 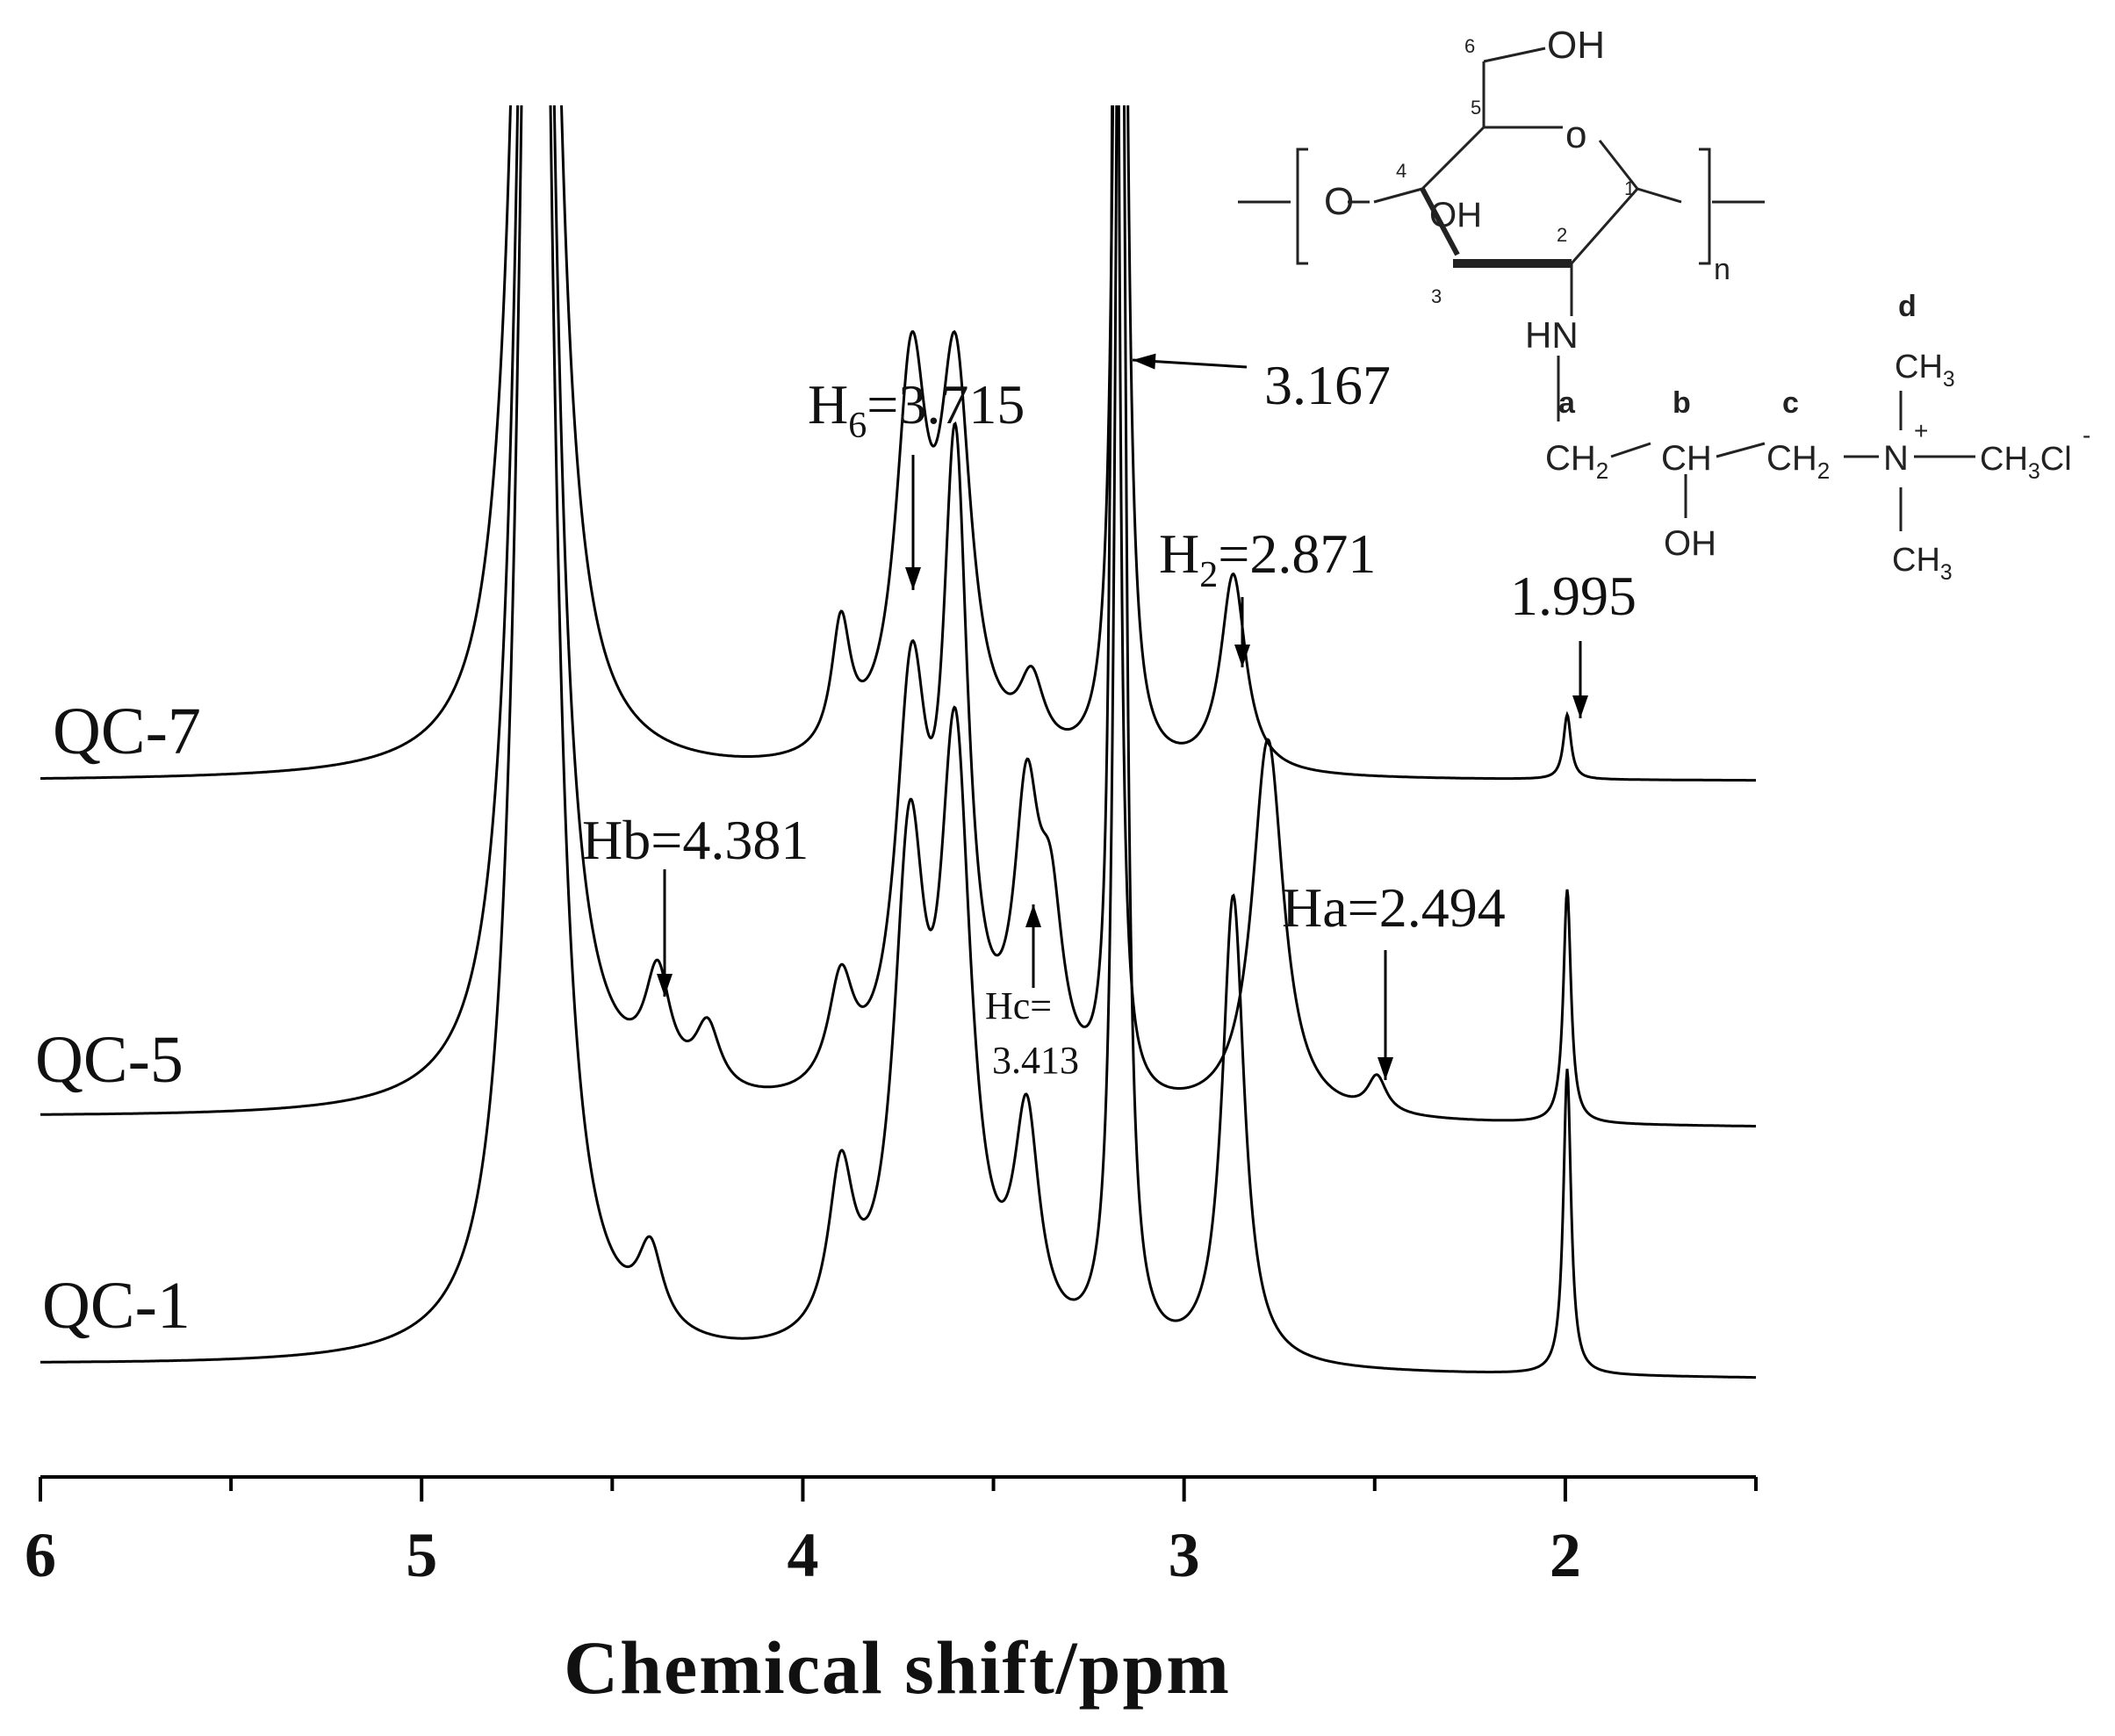 What do you see at coordinates (916, 409) in the screenshot?
I see `annotation-h6: H6=3.715` at bounding box center [916, 409].